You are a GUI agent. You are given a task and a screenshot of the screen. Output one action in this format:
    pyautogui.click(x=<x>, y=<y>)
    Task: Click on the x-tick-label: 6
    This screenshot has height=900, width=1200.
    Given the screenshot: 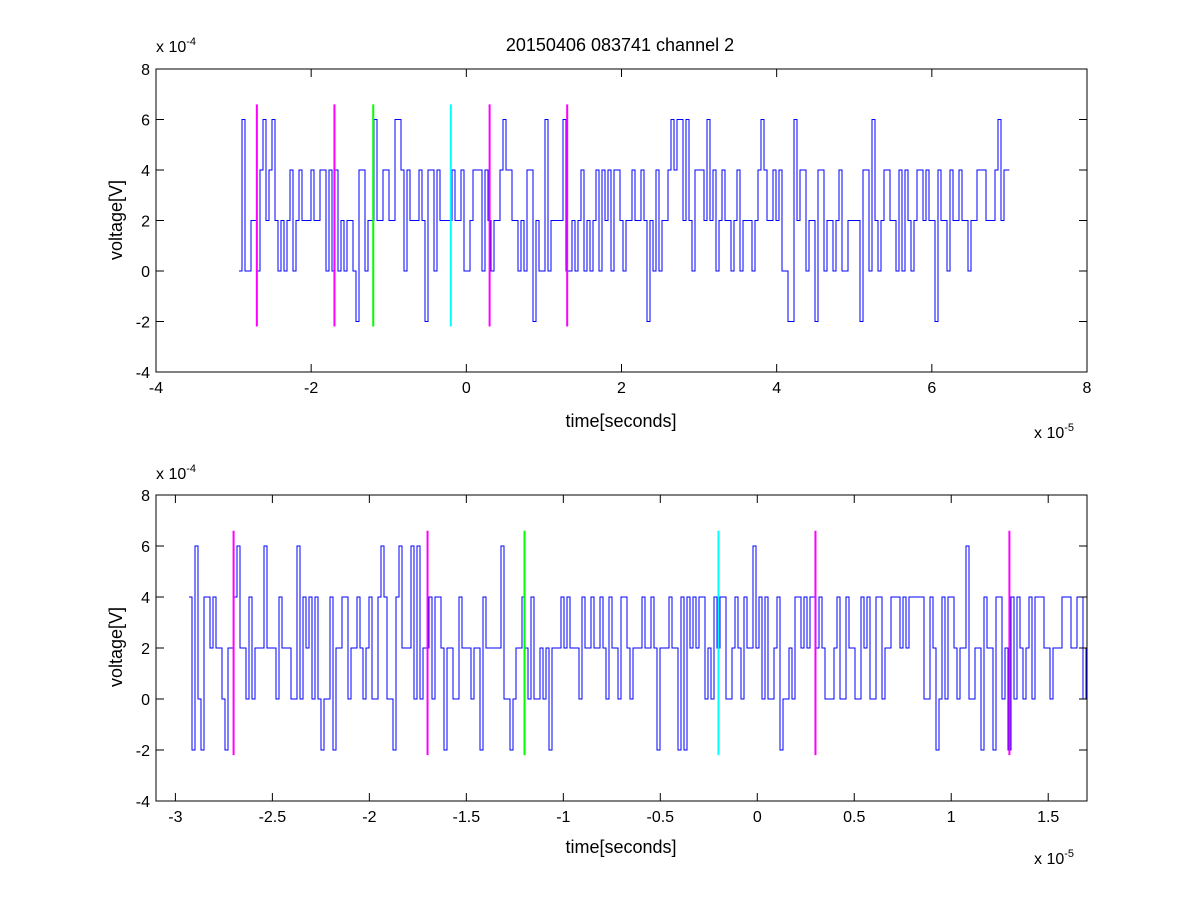 What is the action you would take?
    pyautogui.click(x=931, y=388)
    